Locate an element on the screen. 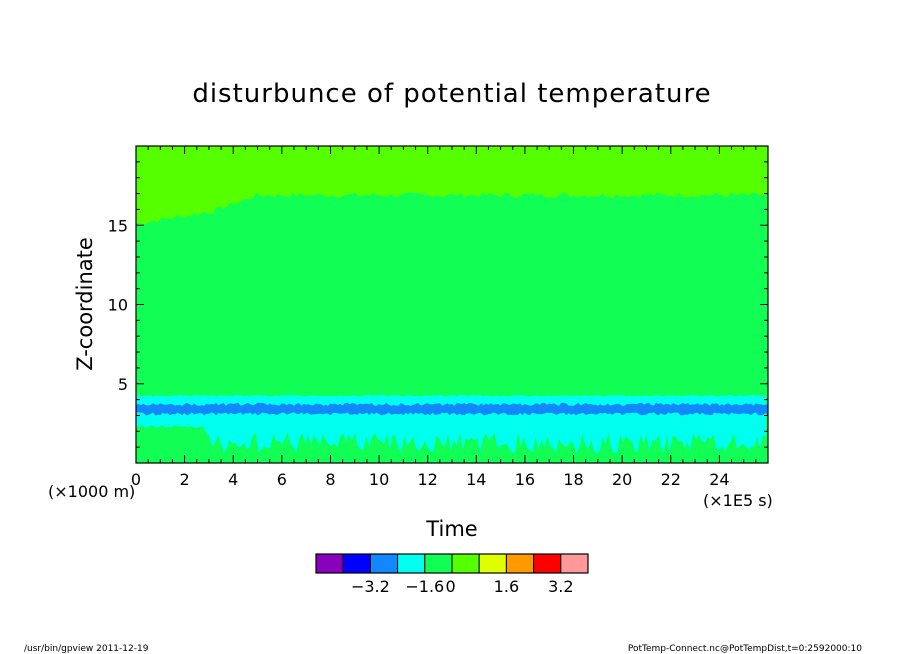  layer-negative-band is located at coordinates (452, 409).